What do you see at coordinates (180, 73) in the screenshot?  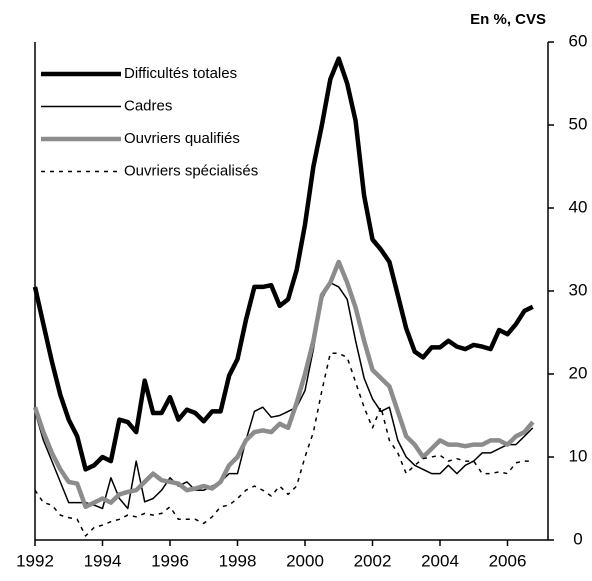 I see `legend-label: Difficultés totales` at bounding box center [180, 73].